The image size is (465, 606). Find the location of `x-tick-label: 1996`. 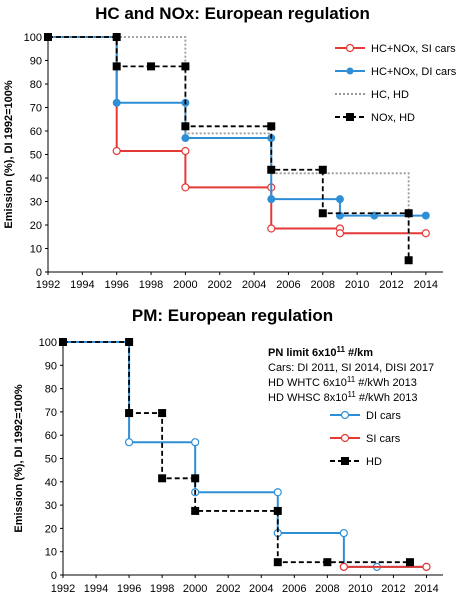

x-tick-label: 1996 is located at coordinates (129, 589).